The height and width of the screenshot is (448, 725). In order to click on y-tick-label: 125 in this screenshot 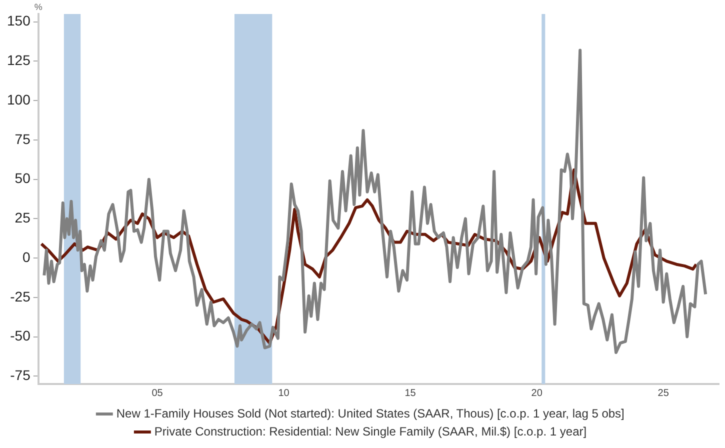, I will do `click(19, 60)`.